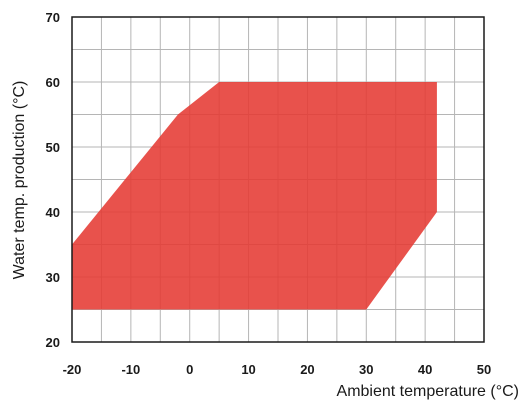  I want to click on y-tick-label: 70, so click(53, 17).